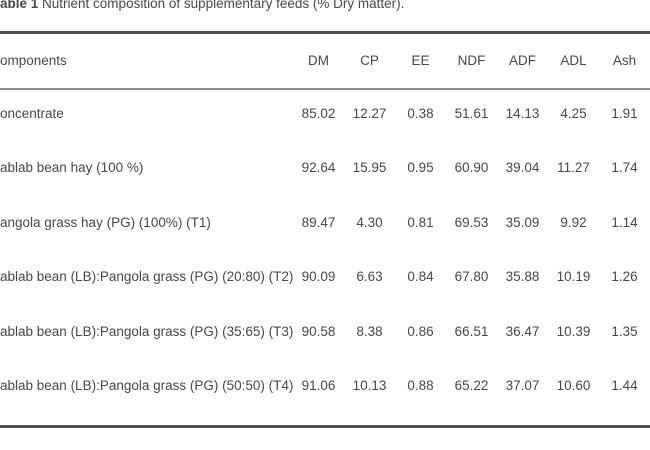 This screenshot has width=650, height=450. I want to click on cell-adl: 10.39, so click(573, 331).